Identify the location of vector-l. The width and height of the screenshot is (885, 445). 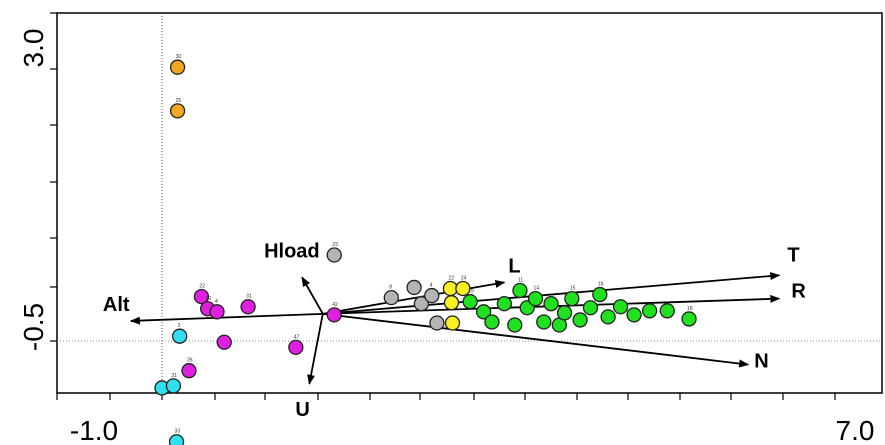
(414, 297).